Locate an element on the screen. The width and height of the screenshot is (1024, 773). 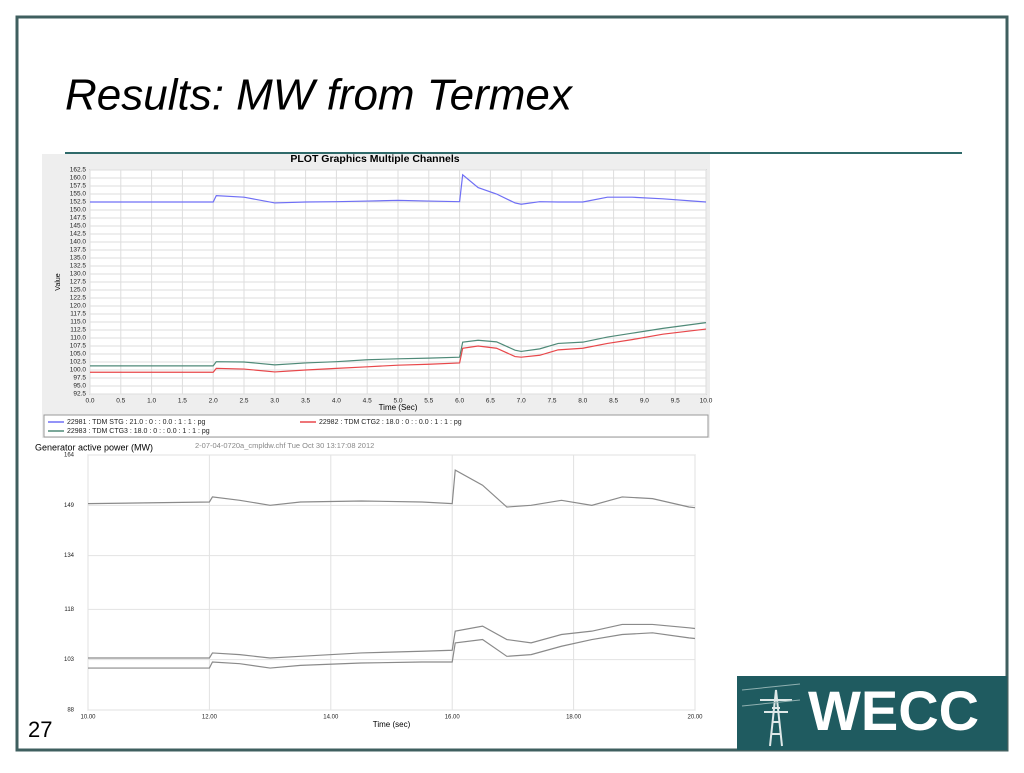
y-tick-label: 117.5 is located at coordinates (78, 314).